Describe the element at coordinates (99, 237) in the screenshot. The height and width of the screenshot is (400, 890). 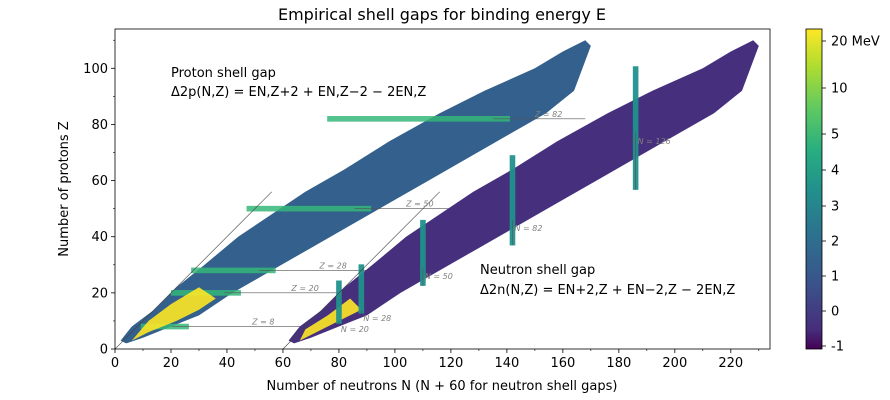
I see `y-tick-label: 40` at that location.